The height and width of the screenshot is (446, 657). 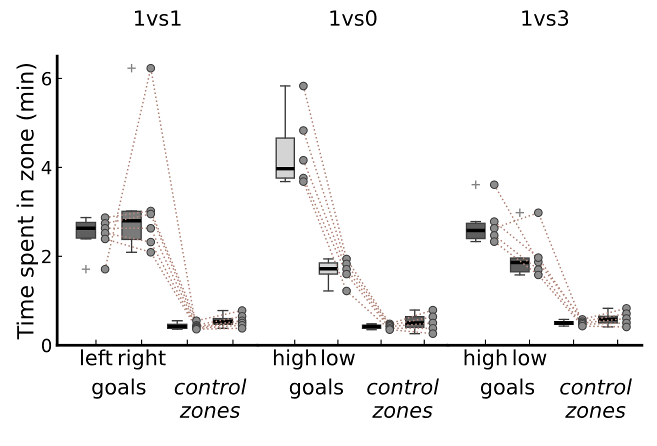 What do you see at coordinates (47, 79) in the screenshot?
I see `y-tick-label: 6` at bounding box center [47, 79].